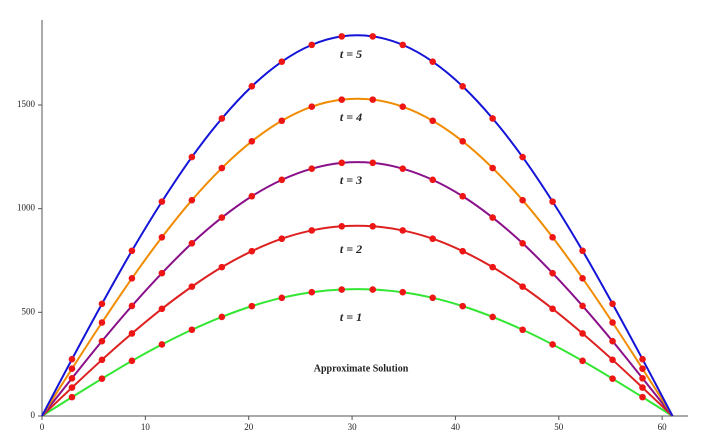 This screenshot has width=720, height=448. Describe the element at coordinates (42, 427) in the screenshot. I see `x-tick-label: 0` at that location.